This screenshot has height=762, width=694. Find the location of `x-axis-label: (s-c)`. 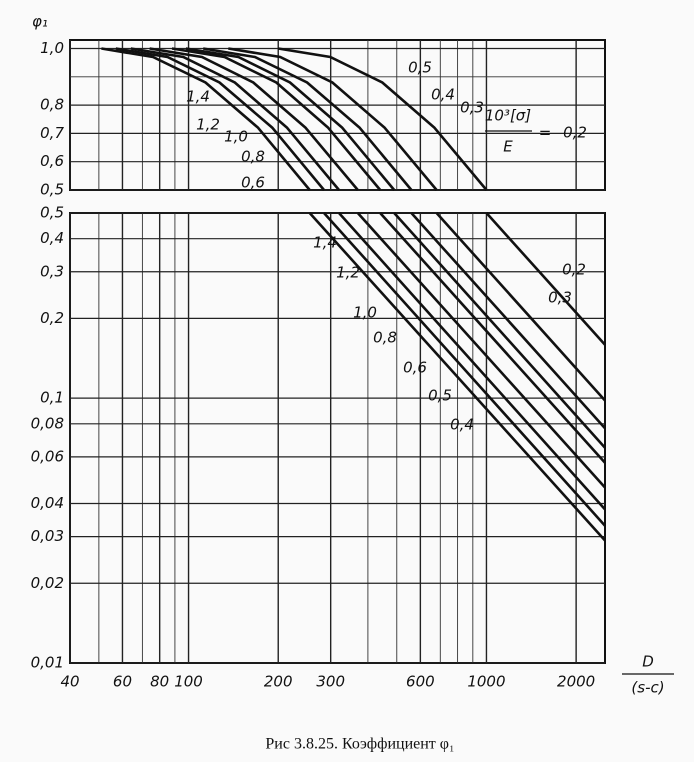

x-axis-label: (s-c) is located at coordinates (647, 688).